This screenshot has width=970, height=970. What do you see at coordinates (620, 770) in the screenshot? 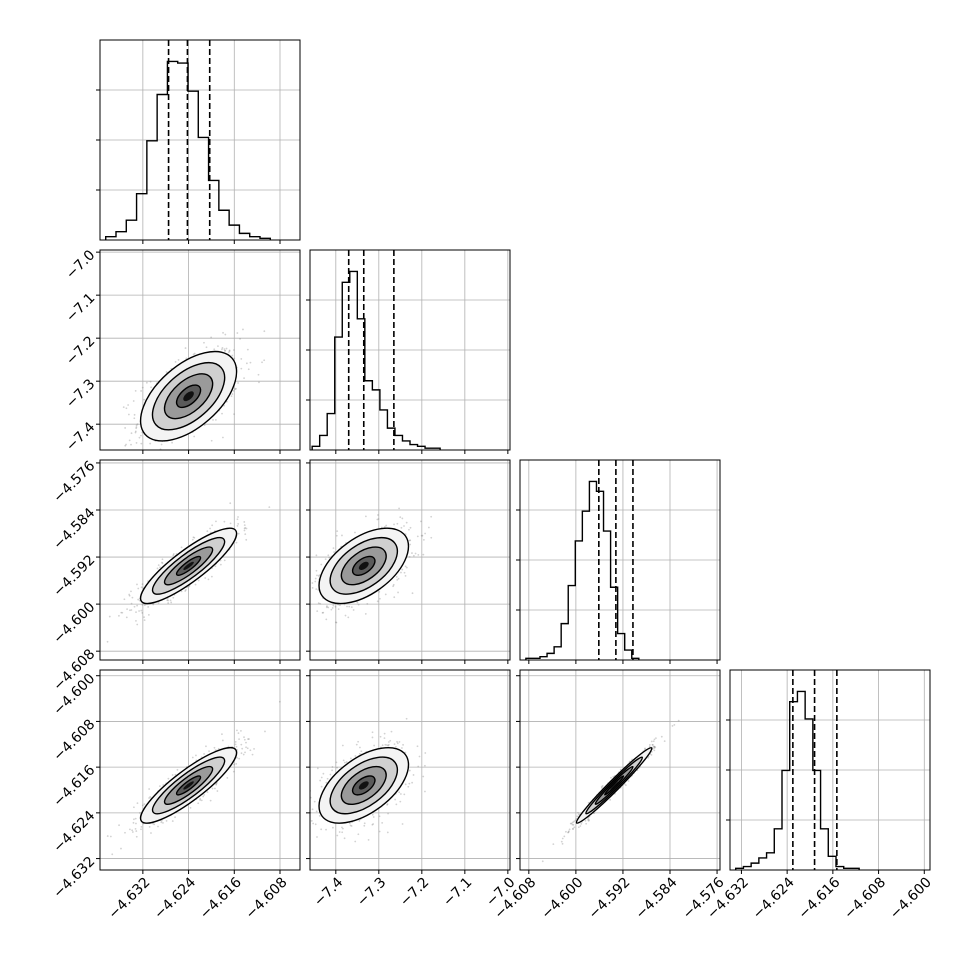
I see `panel-frame` at bounding box center [620, 770].